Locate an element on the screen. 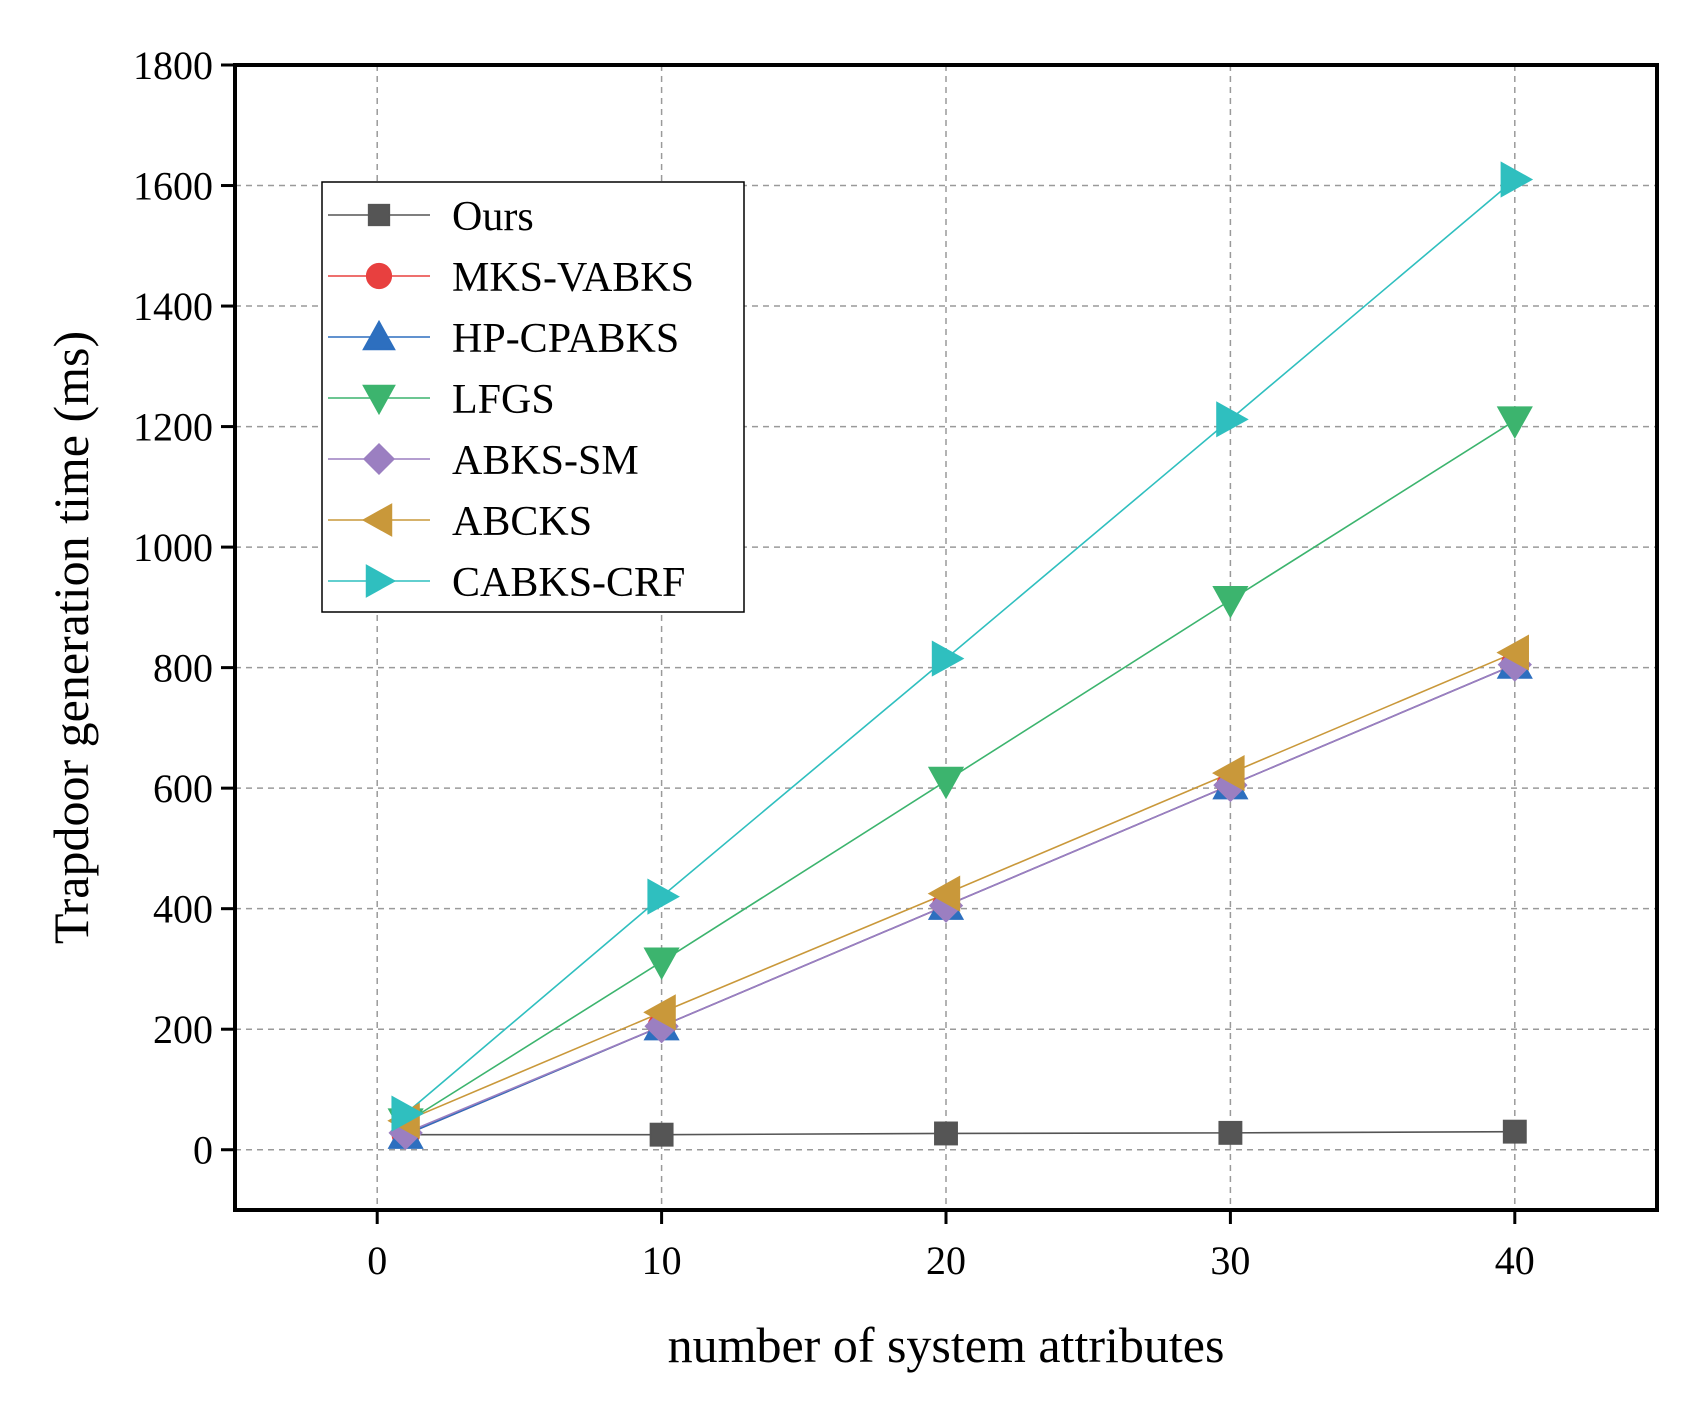  y-tick-label: 1200 is located at coordinates (173, 427).